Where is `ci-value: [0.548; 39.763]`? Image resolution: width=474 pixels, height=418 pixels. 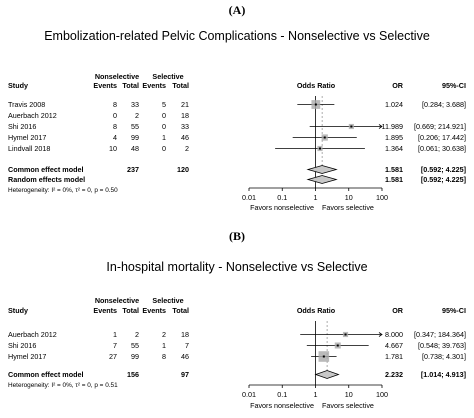
ci-value: [0.548; 39.763] is located at coordinates (442, 345).